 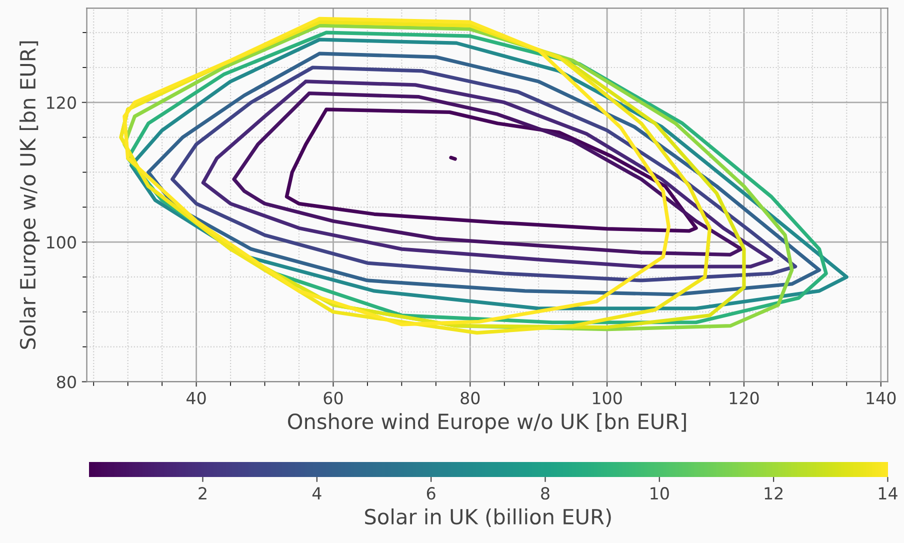 I want to click on color-bar-label: 14, so click(x=888, y=493).